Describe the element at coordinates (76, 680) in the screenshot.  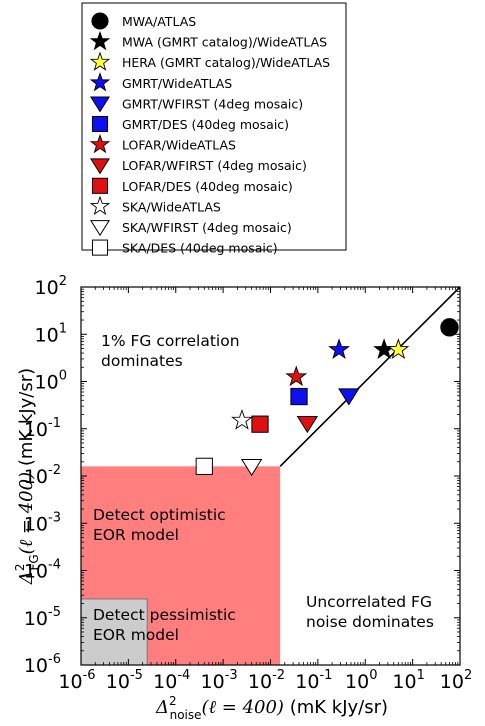
I see `x-tick-label: 10⁻⁶` at that location.